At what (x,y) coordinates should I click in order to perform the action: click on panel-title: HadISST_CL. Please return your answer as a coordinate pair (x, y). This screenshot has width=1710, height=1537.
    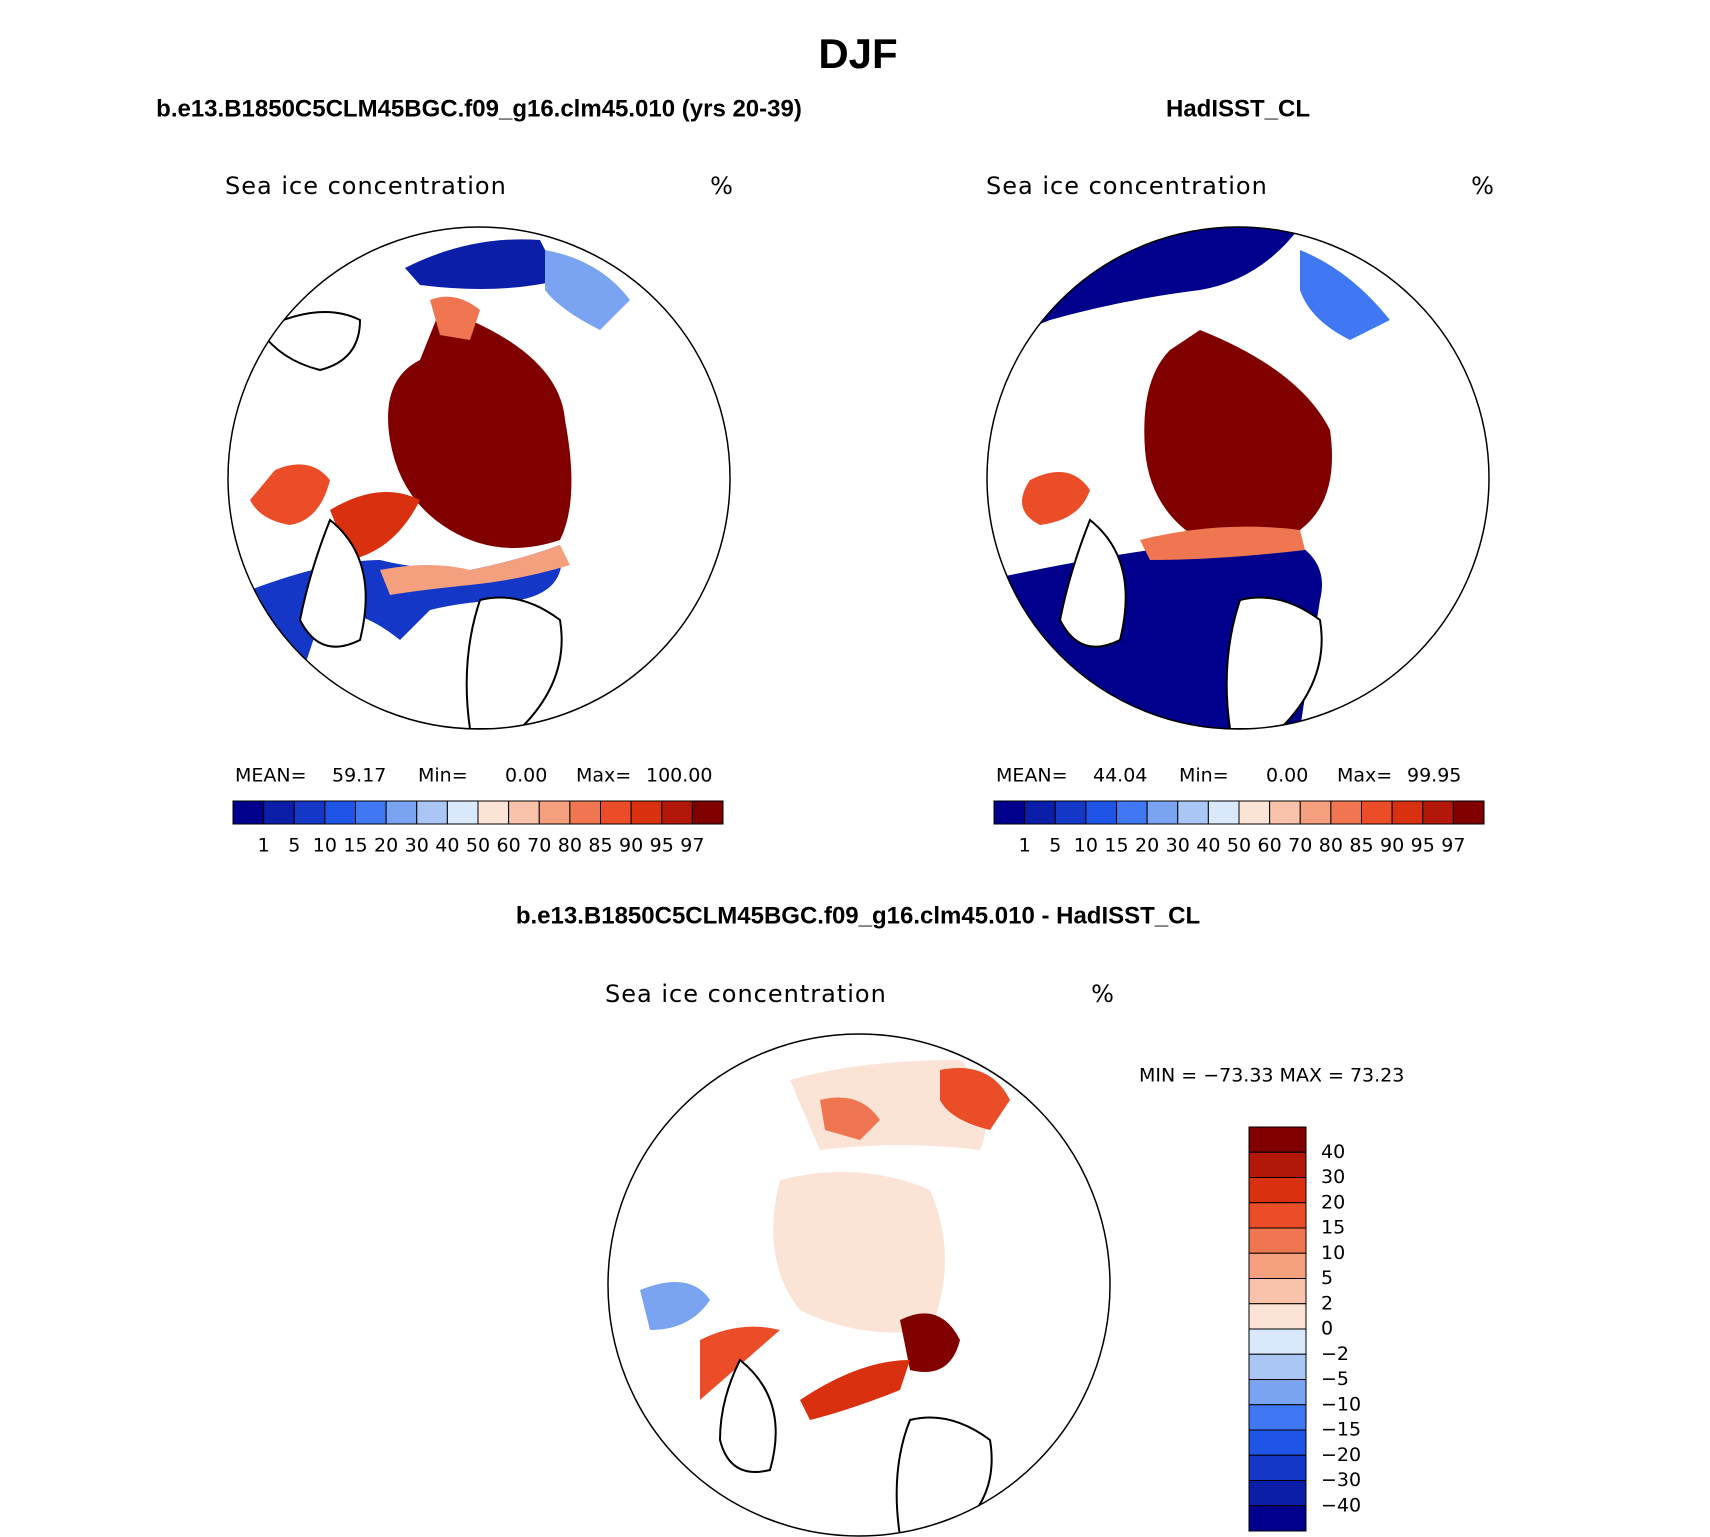
    Looking at the image, I should click on (1238, 108).